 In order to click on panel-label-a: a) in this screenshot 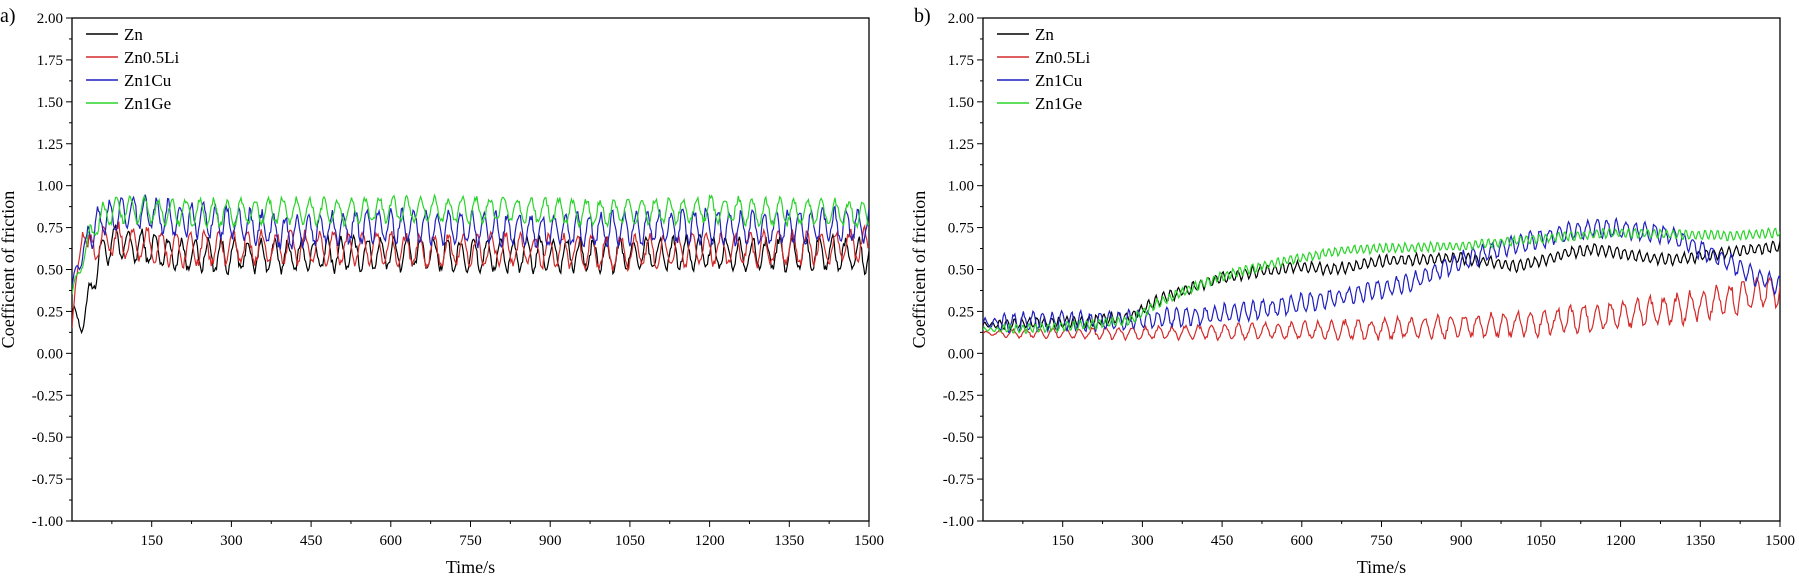, I will do `click(8, 16)`.